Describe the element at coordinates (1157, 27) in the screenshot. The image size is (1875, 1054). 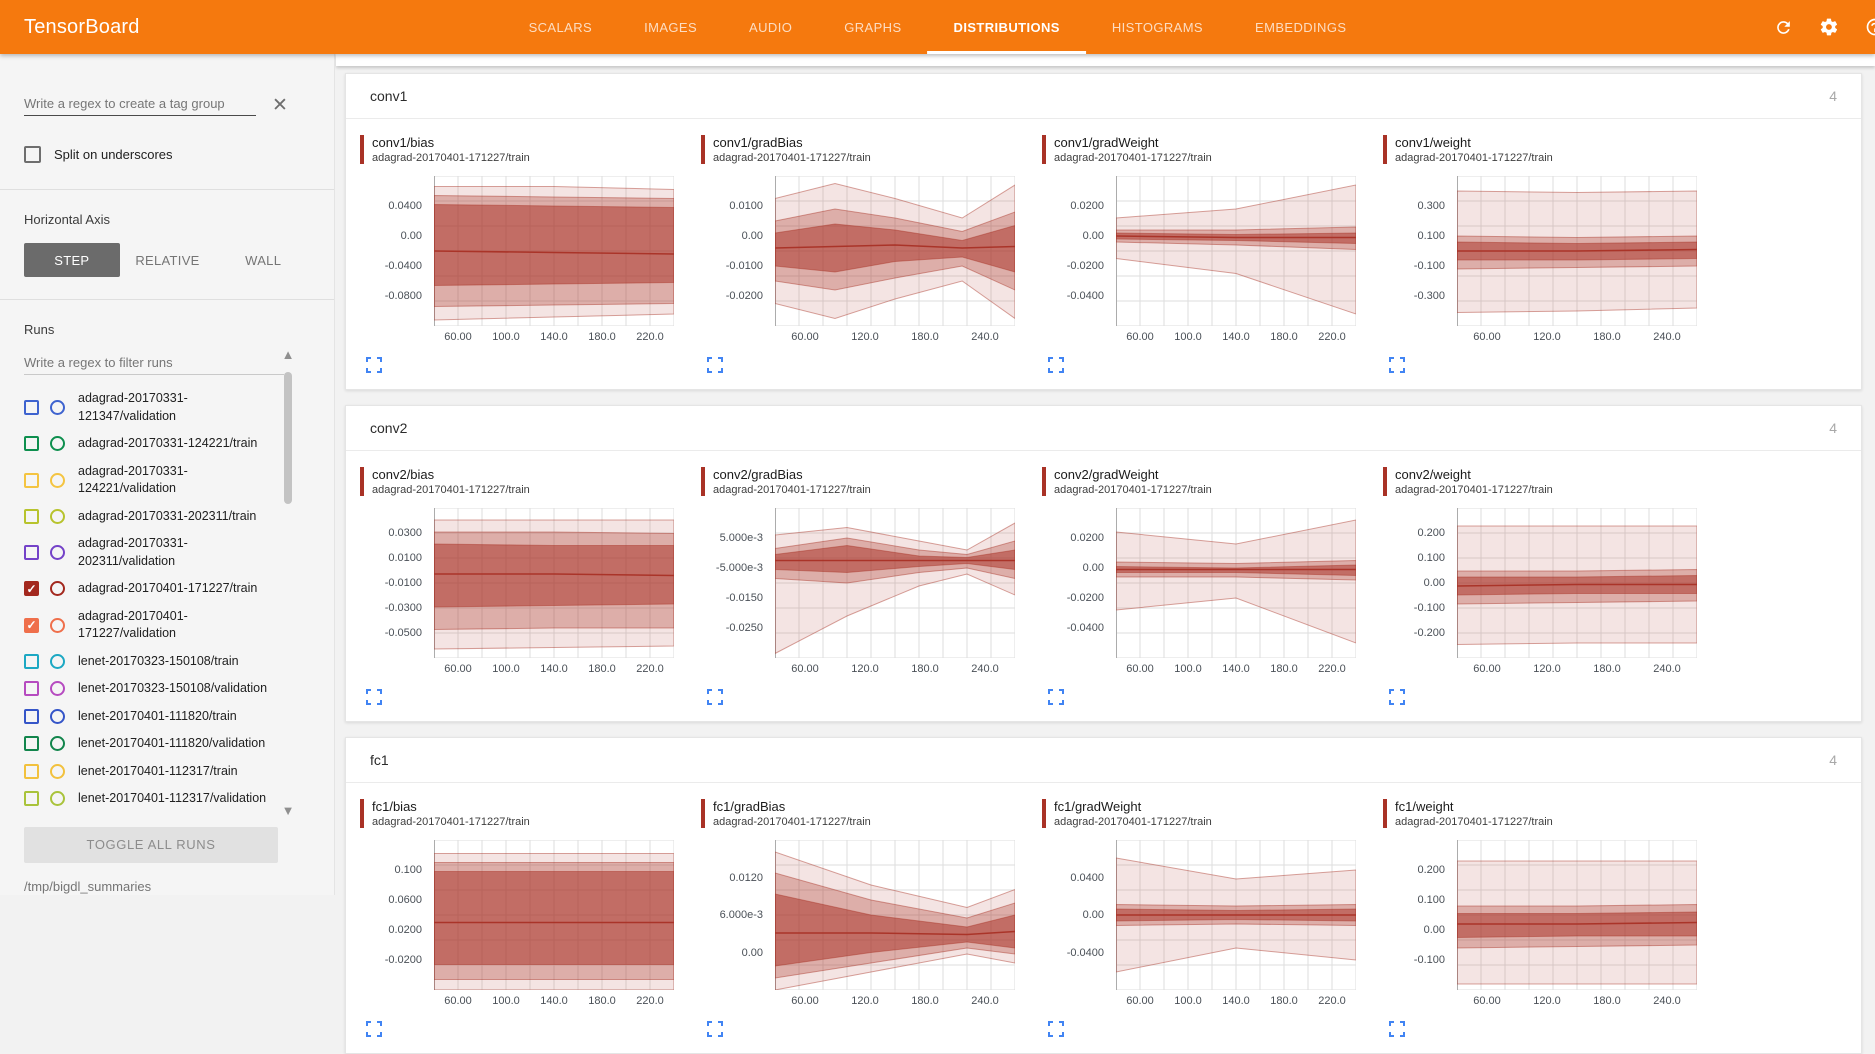
I see `tab-histograms: HISTOGRAMS` at that location.